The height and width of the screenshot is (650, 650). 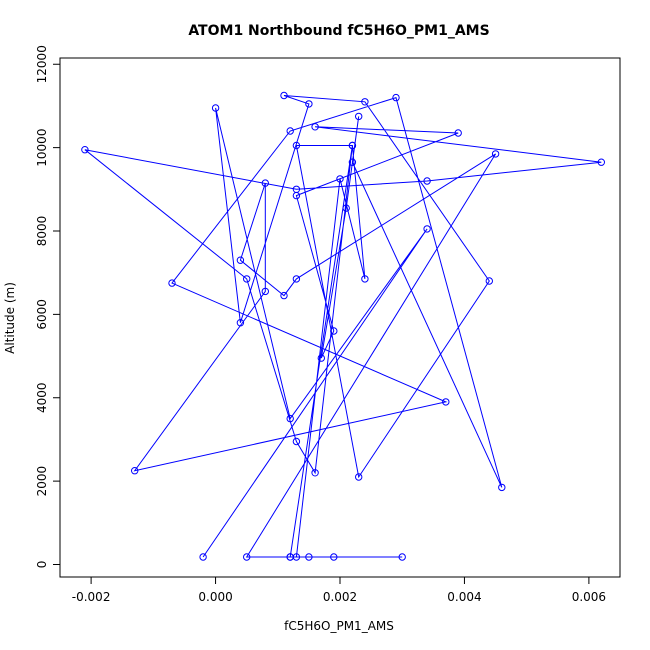 What do you see at coordinates (339, 626) in the screenshot?
I see `x-axis-label: fC5H6O_PM1_AMS` at bounding box center [339, 626].